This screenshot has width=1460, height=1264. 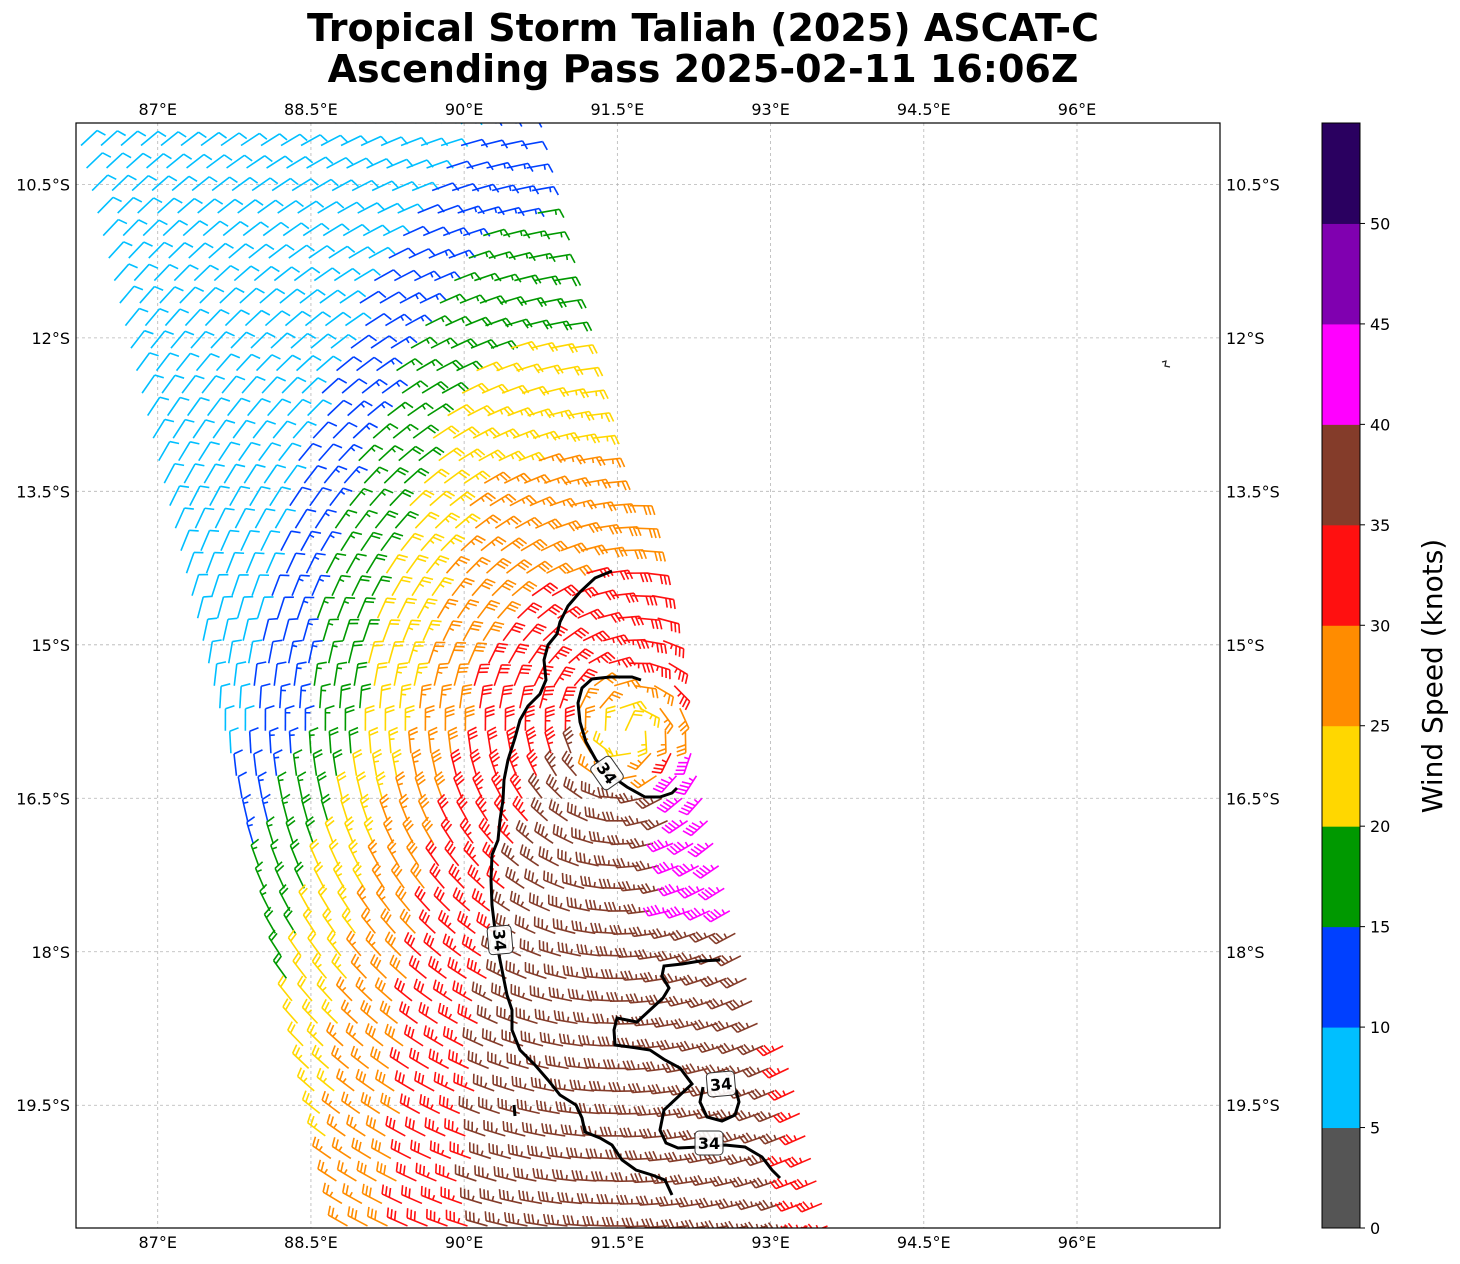 I want to click on lon-tick-label-bottom: 93°E, so click(x=770, y=1242).